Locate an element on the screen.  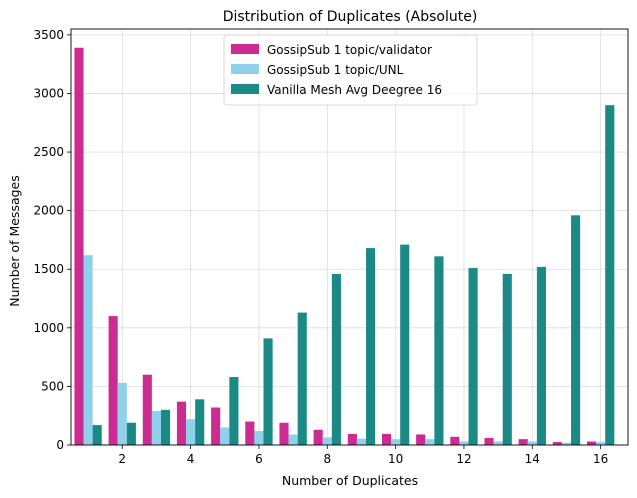
y-tick-label: 500 is located at coordinates (52, 386).